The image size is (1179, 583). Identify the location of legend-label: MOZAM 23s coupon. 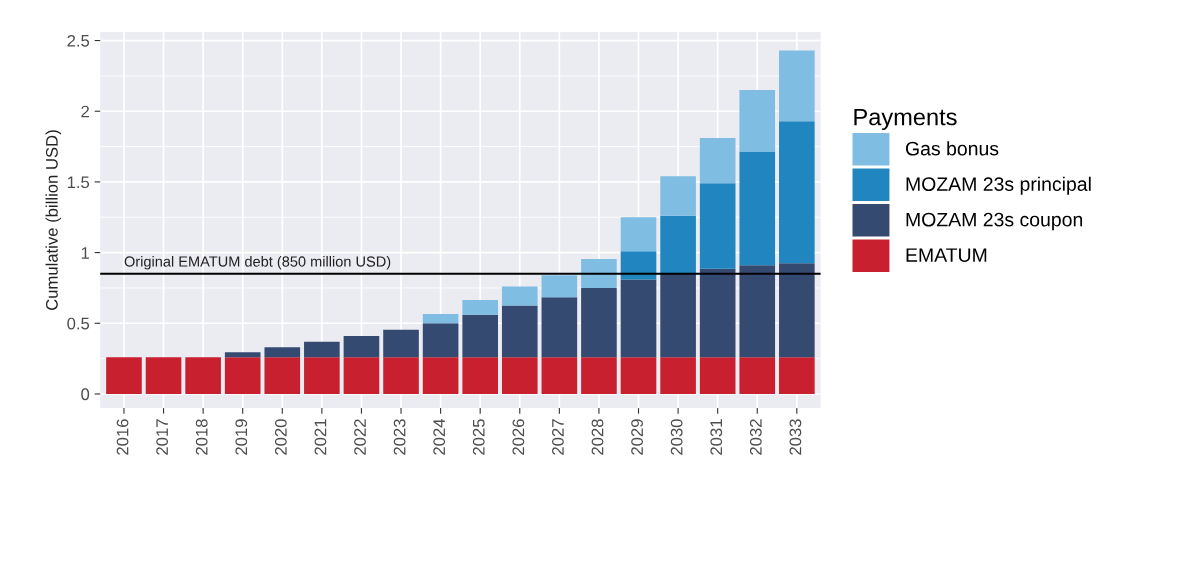
(994, 221).